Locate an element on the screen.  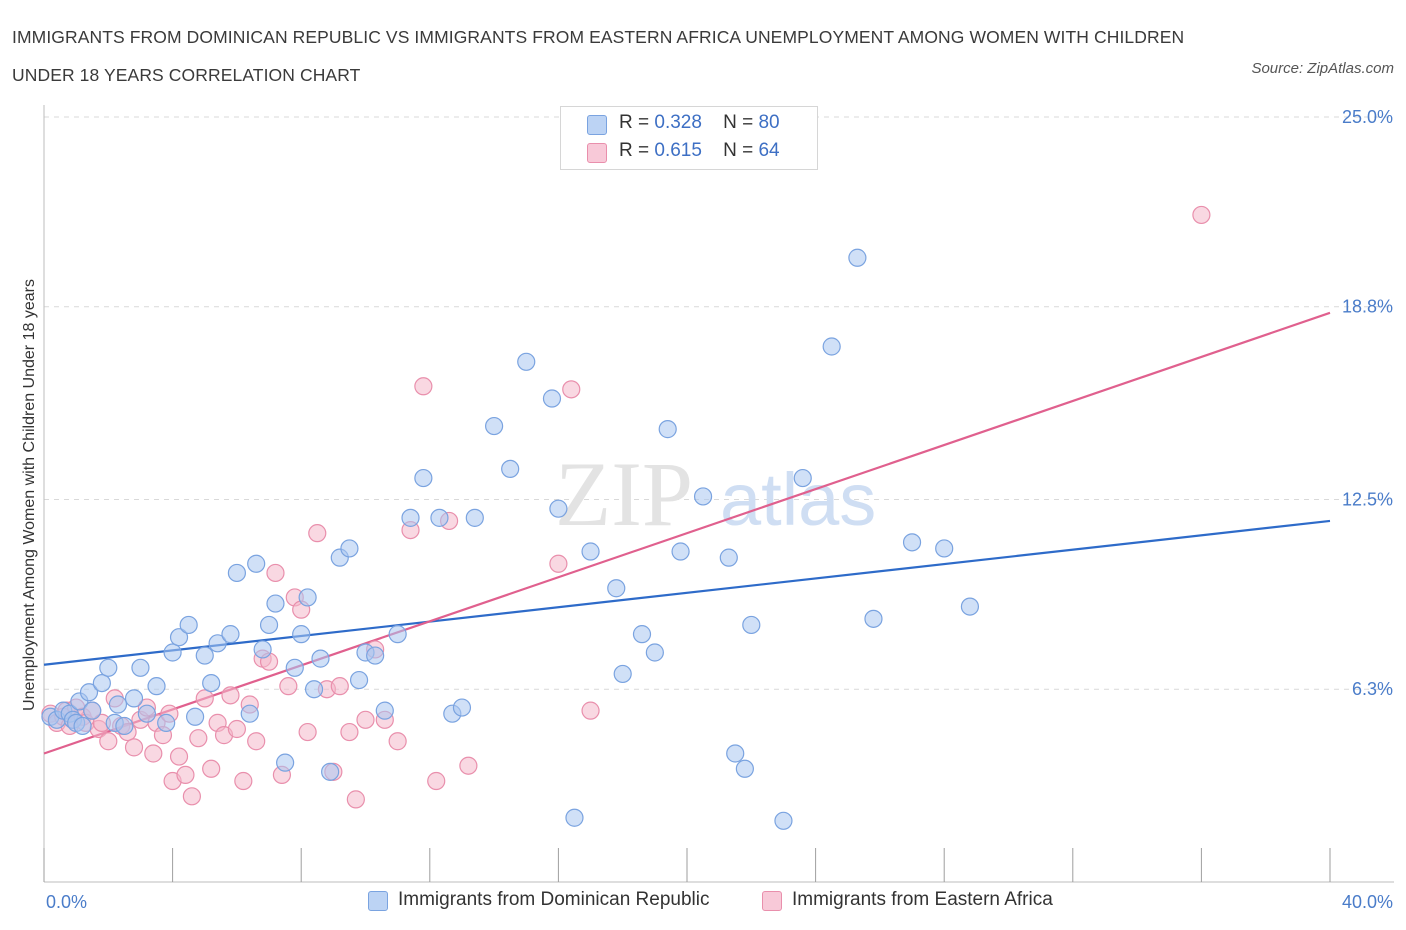
y-tick-label: 25.0% is located at coordinates (1367, 117).